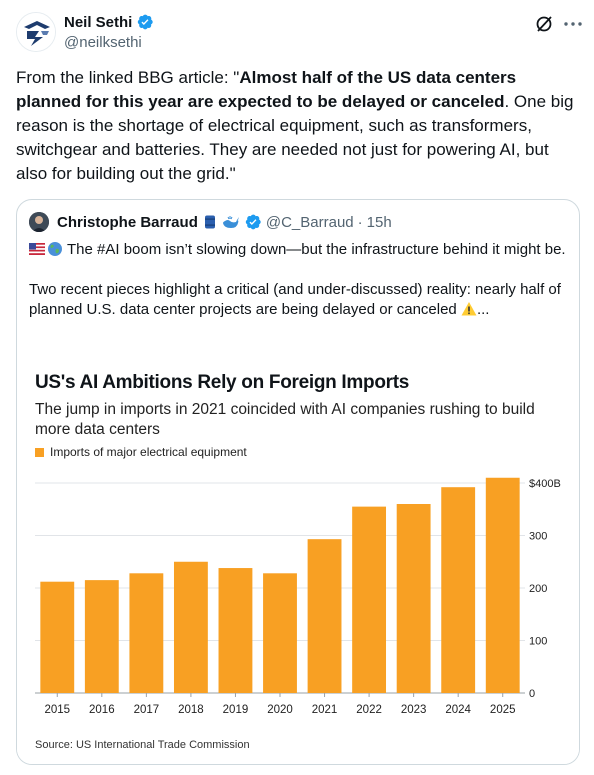 The height and width of the screenshot is (775, 594). Describe the element at coordinates (57, 710) in the screenshot. I see `x-tick-label: 2015` at that location.